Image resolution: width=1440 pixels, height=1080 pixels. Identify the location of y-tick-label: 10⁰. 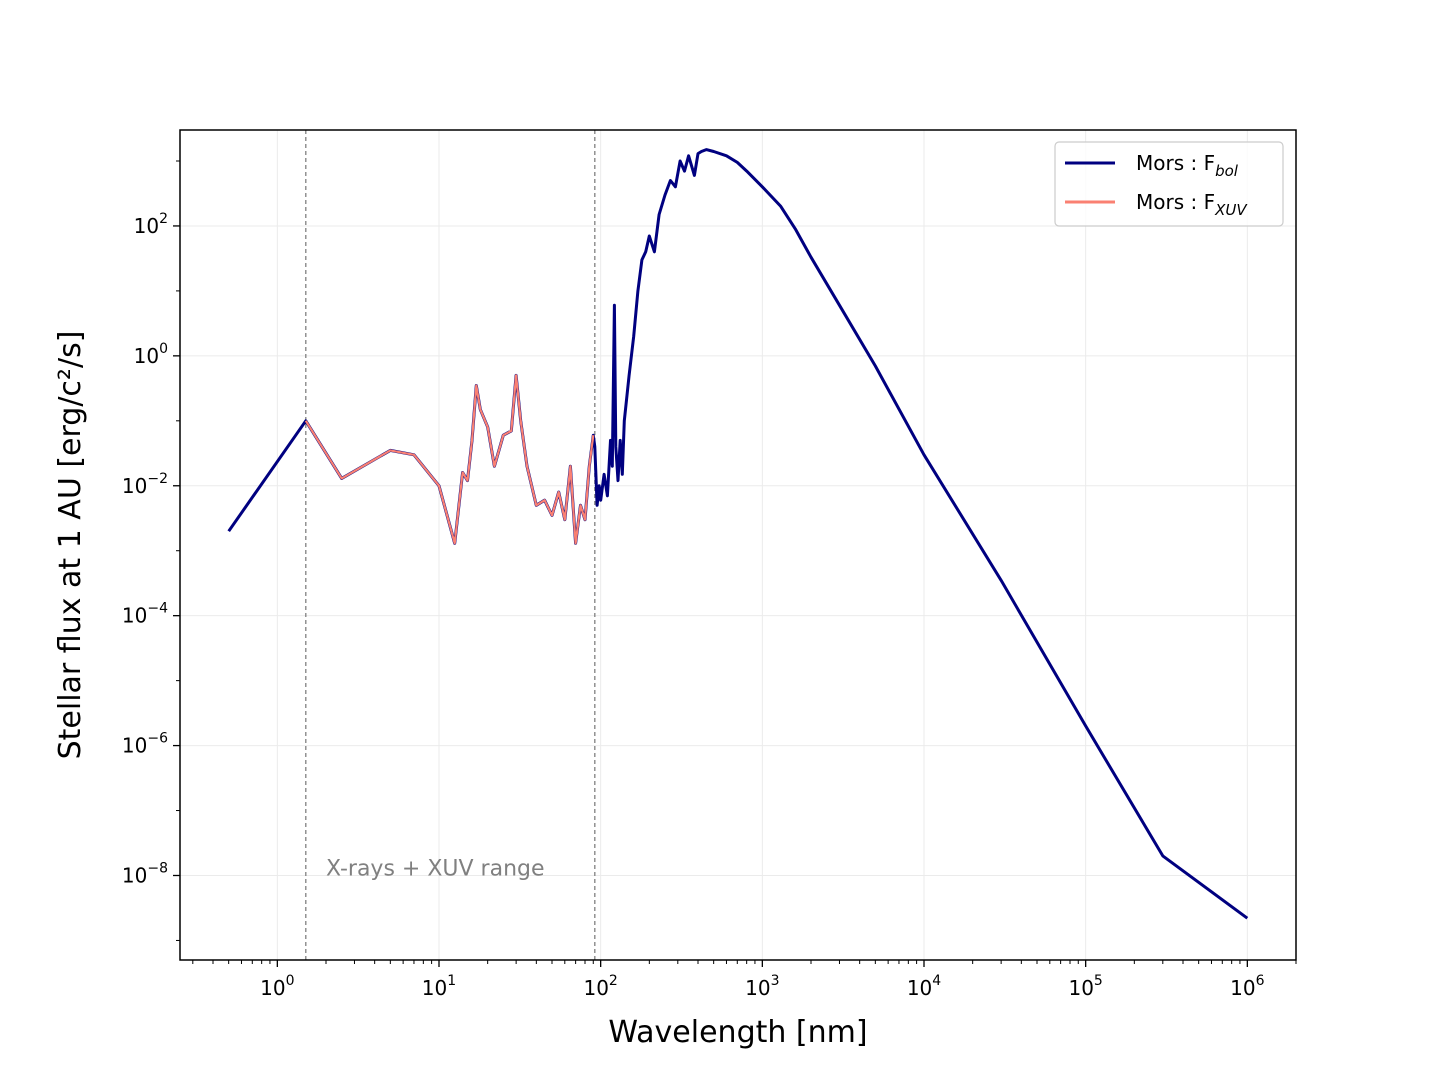
(151, 354).